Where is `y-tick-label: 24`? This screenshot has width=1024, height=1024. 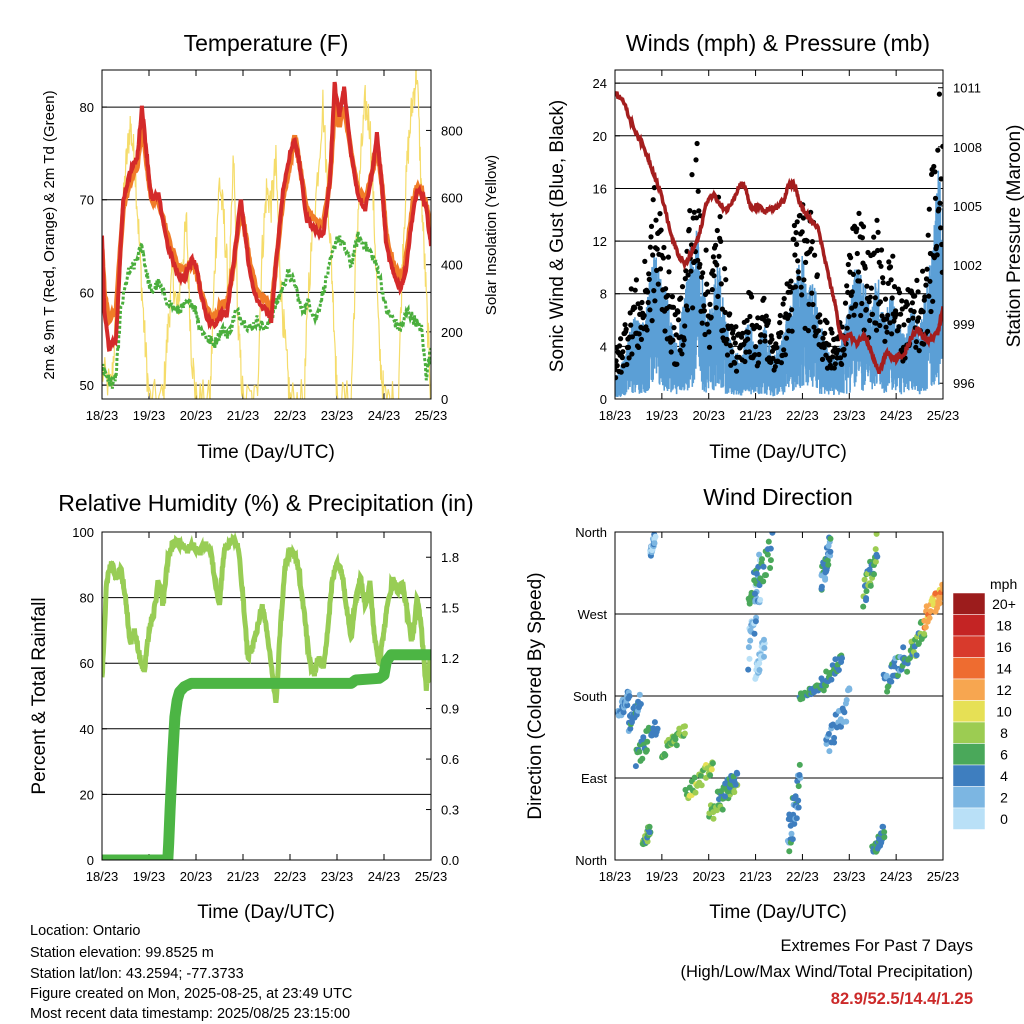 y-tick-label: 24 is located at coordinates (600, 83).